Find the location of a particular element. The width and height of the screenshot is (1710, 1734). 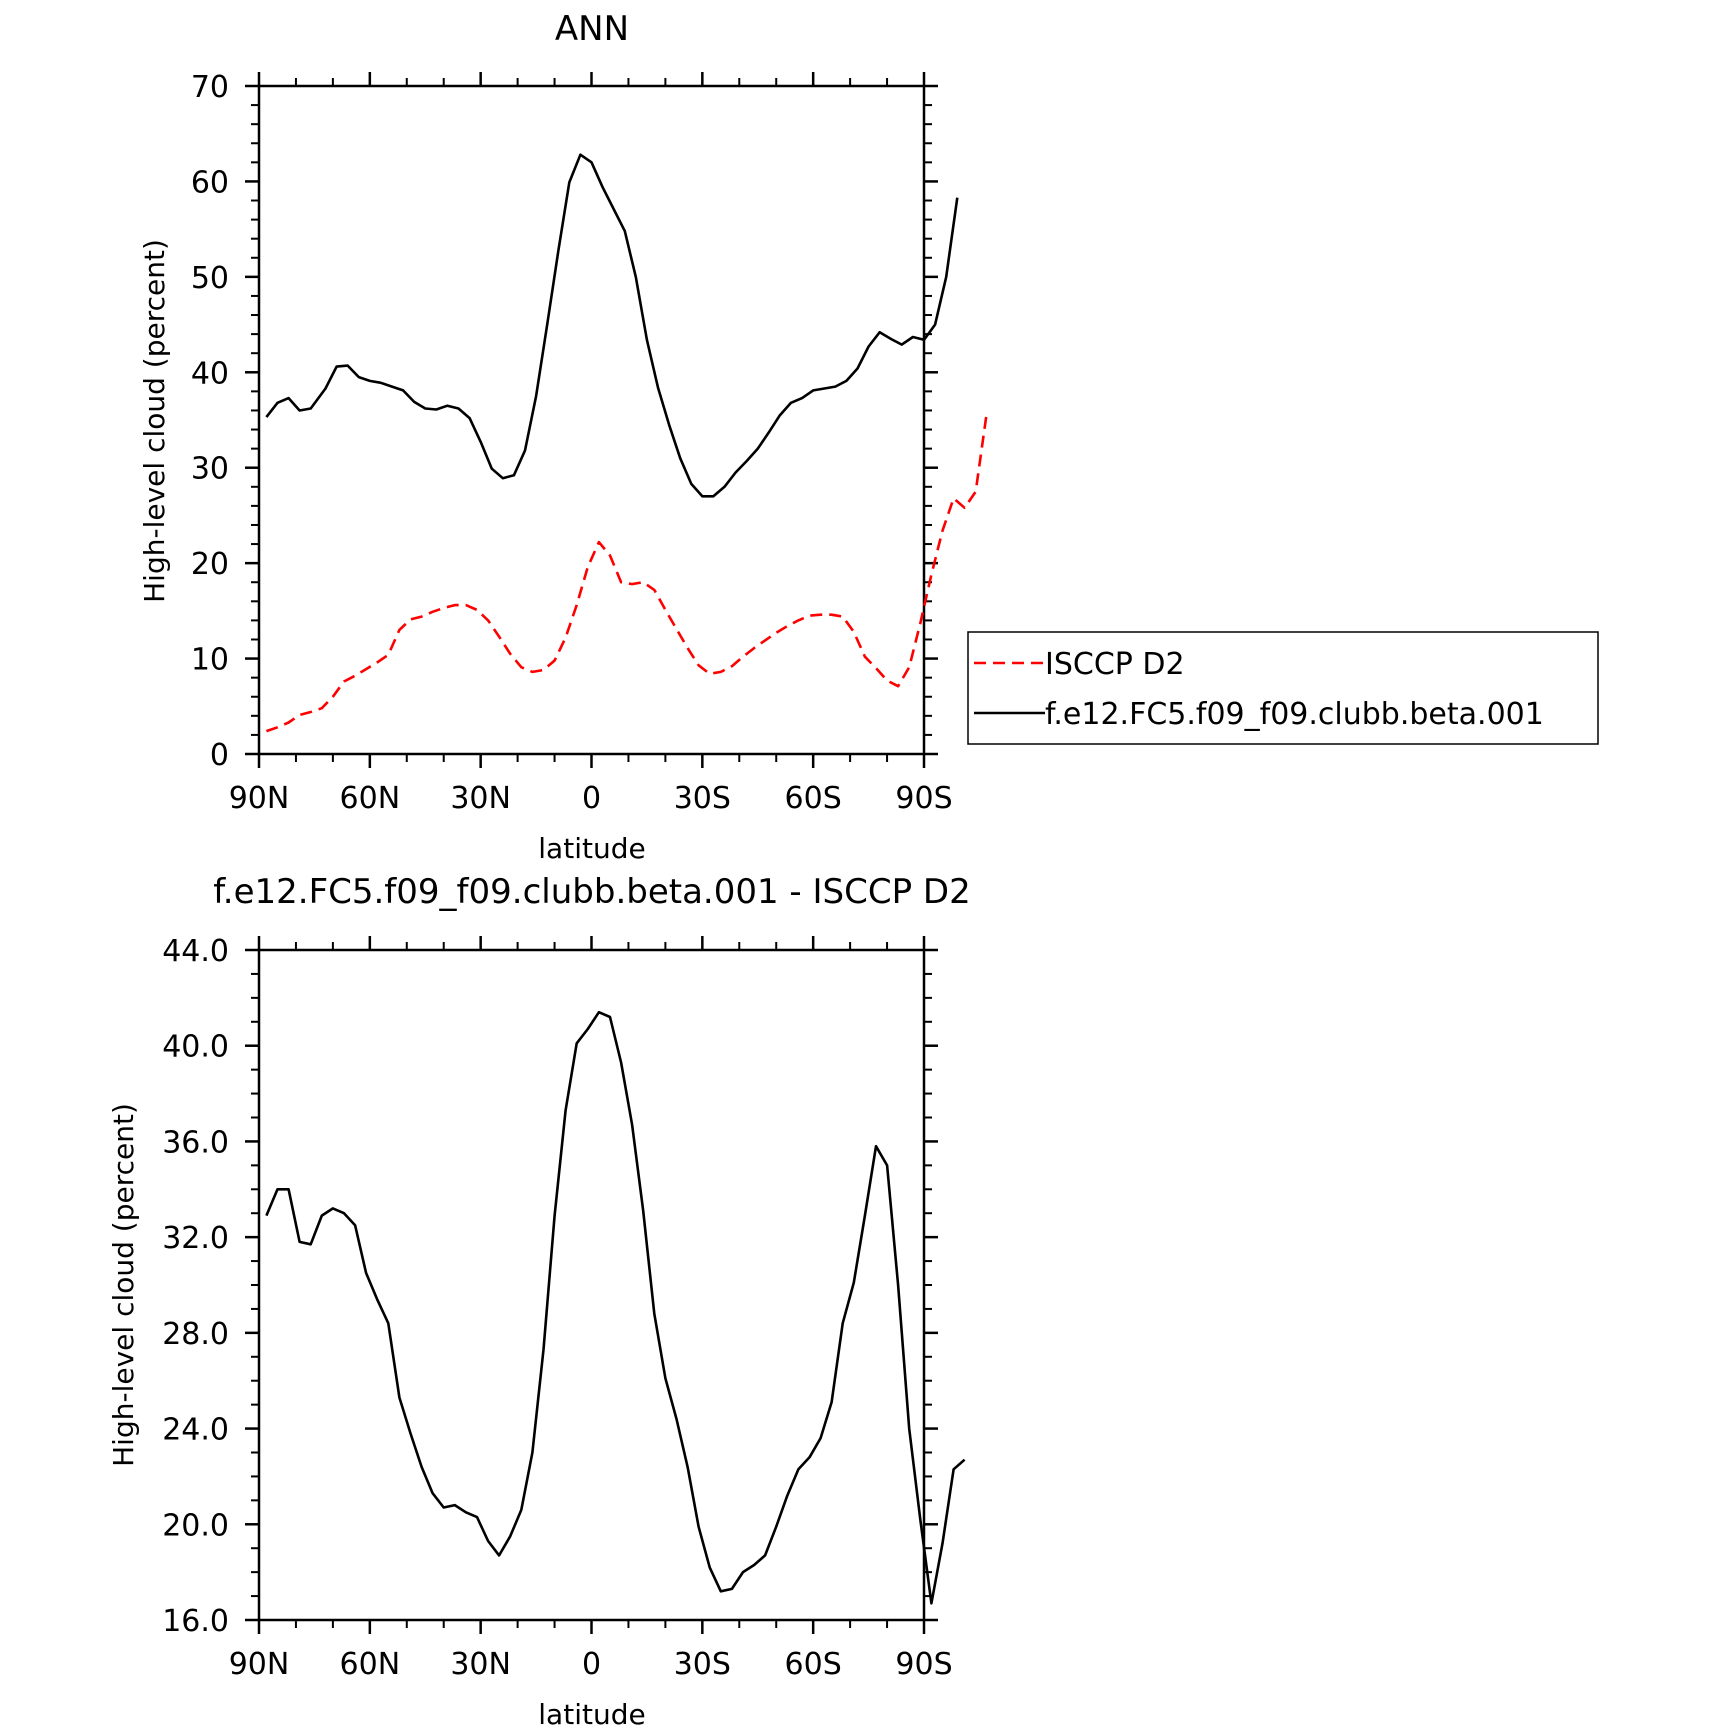

x-axis-label-bottom: latitude is located at coordinates (591, 1714).